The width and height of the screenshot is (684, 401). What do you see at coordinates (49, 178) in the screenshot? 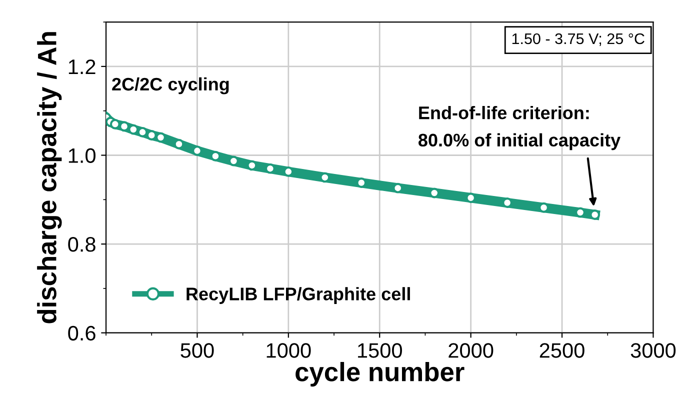
I see `y-axis-title: discharge capacity / Ah` at bounding box center [49, 178].